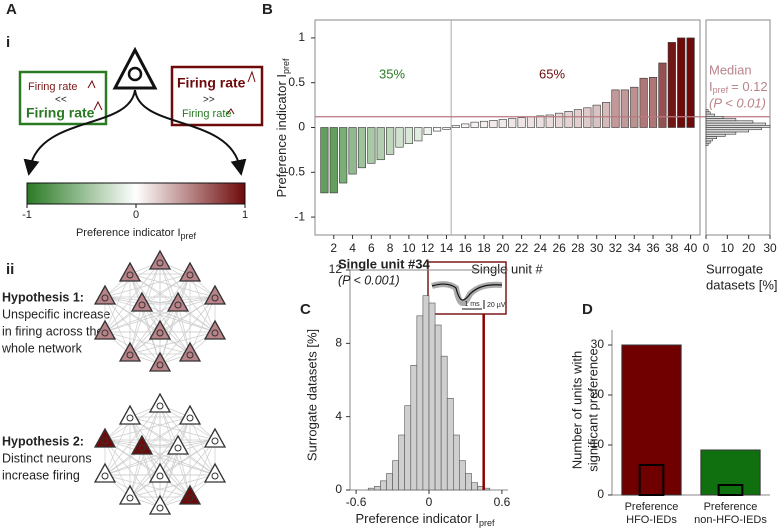 This screenshot has width=780, height=529. Describe the element at coordinates (282, 128) in the screenshot. I see `y-axis-label: Preference indicator Ipref` at that location.